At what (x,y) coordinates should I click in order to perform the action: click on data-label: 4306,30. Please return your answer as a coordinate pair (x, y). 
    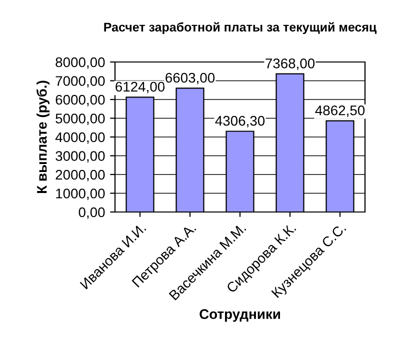
    Looking at the image, I should click on (240, 122).